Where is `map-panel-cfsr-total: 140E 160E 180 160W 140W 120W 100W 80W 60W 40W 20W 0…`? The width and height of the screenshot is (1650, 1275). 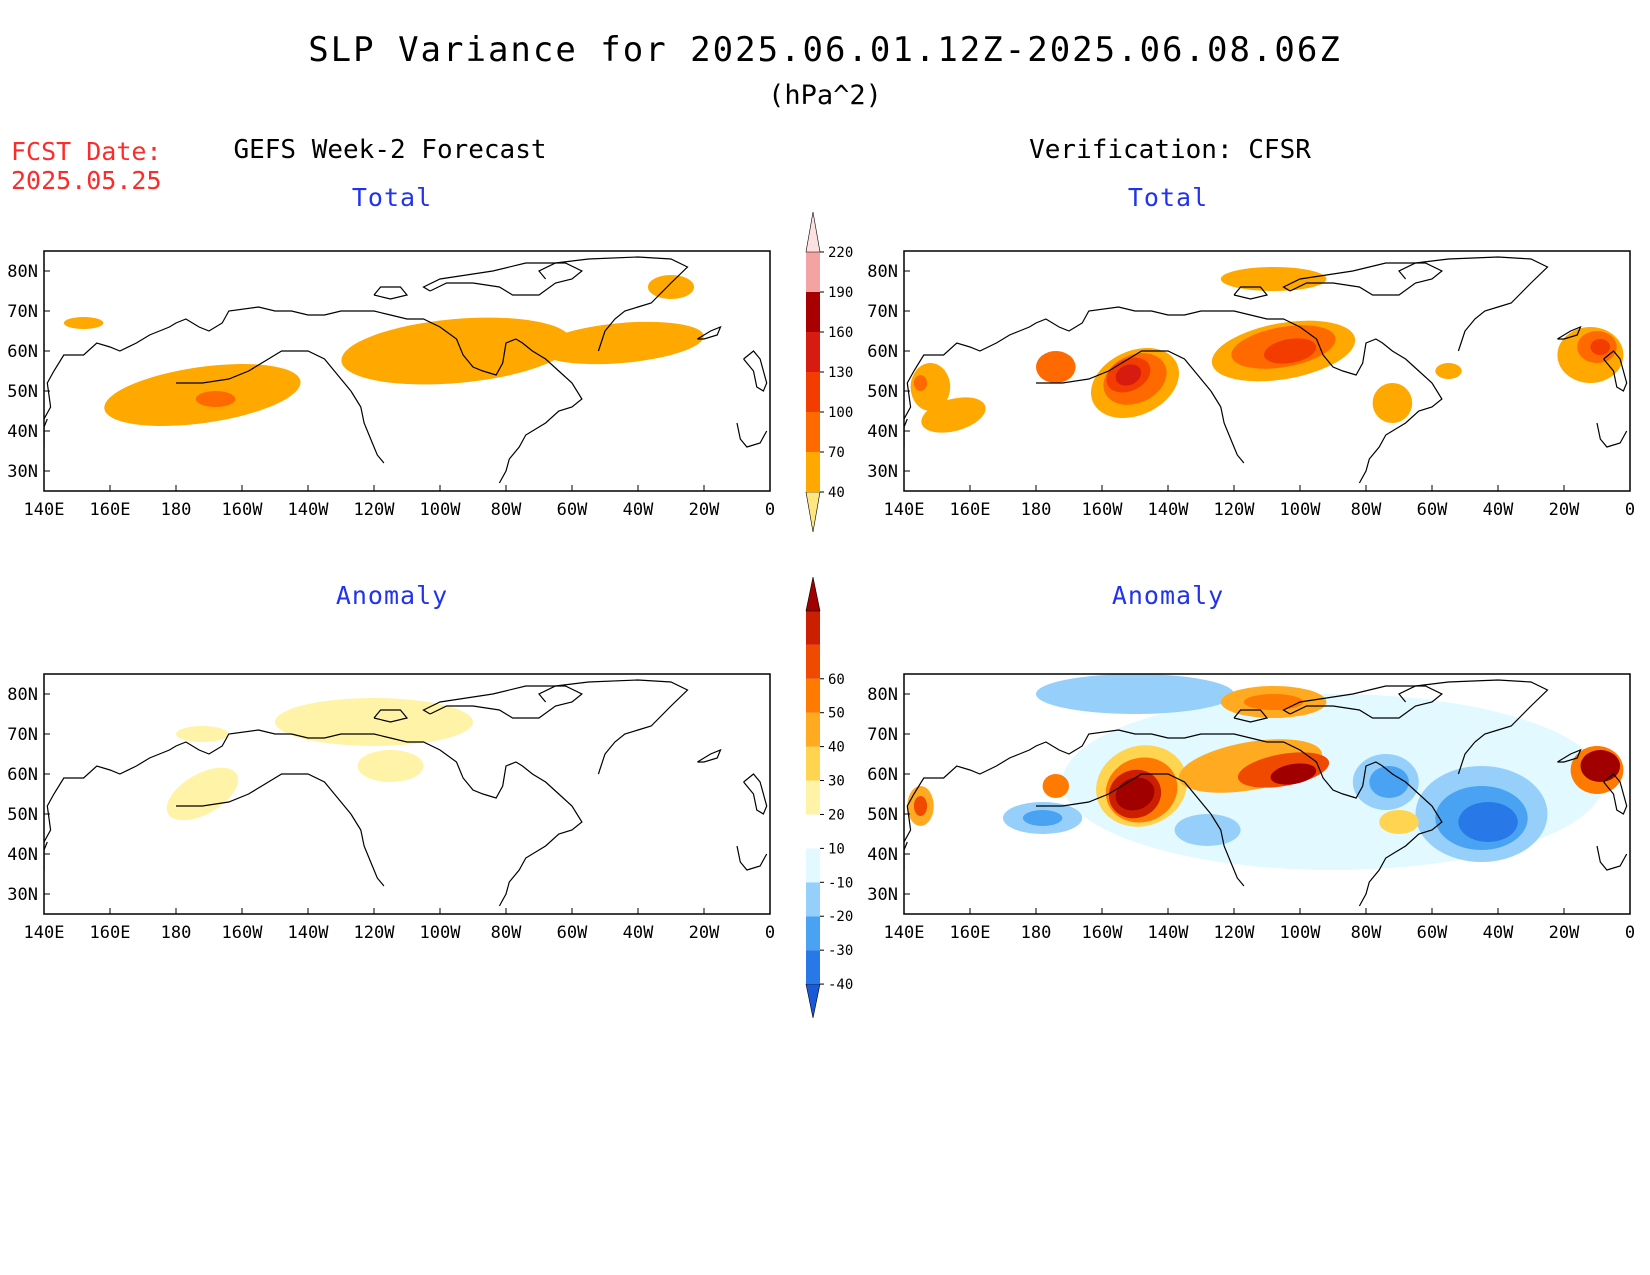 map-panel-cfsr-total: 140E 160E 180 160W 140W 120W 100W 80W 60W 40W 20W 0… is located at coordinates (1251, 385).